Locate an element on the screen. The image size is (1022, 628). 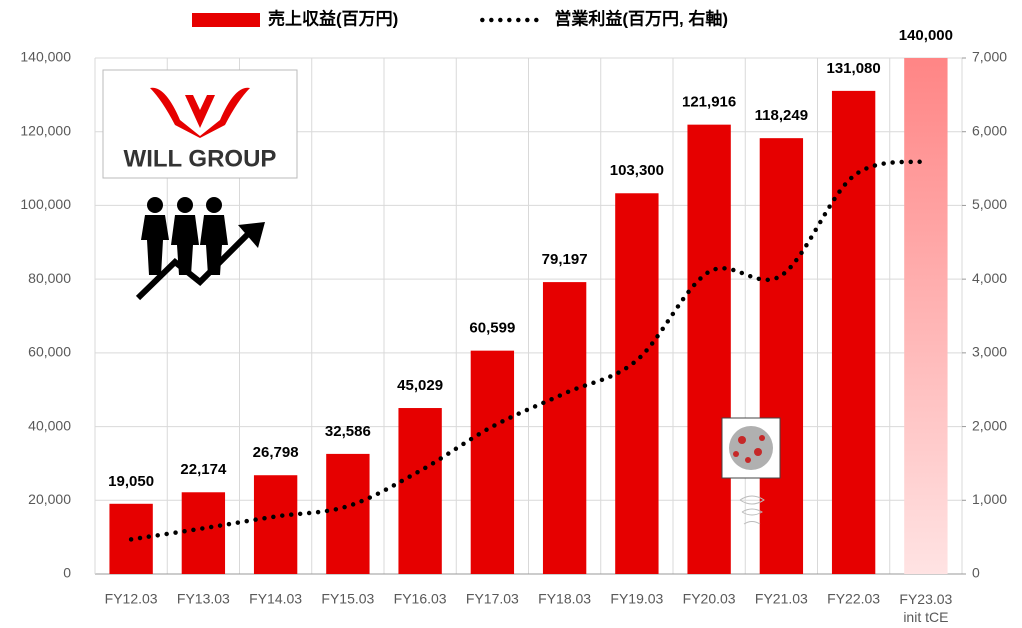
data-label: 32,586 is located at coordinates (348, 431).